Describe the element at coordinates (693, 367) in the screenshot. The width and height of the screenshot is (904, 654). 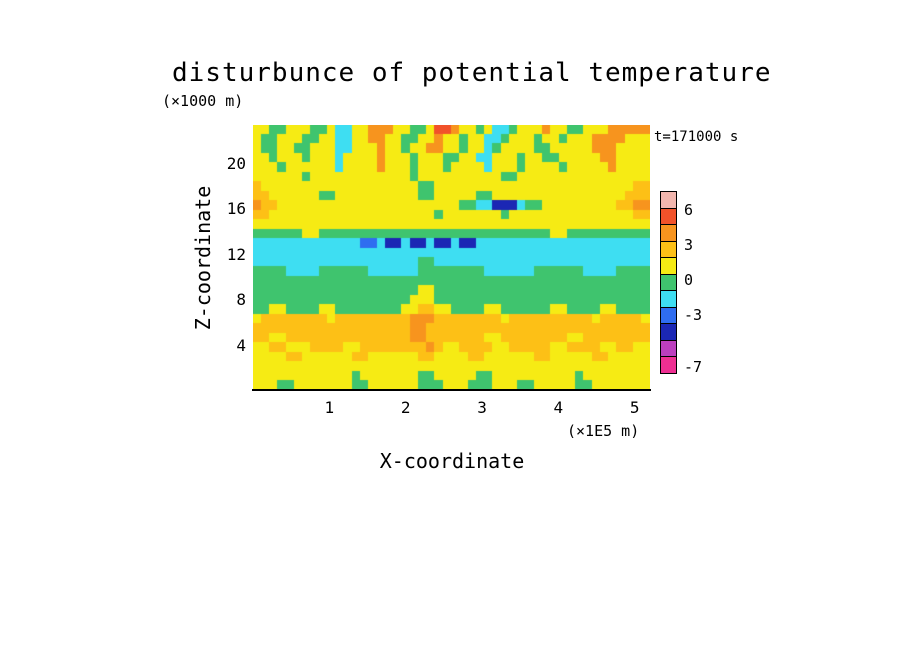
I see `colorbar-label: -7` at that location.